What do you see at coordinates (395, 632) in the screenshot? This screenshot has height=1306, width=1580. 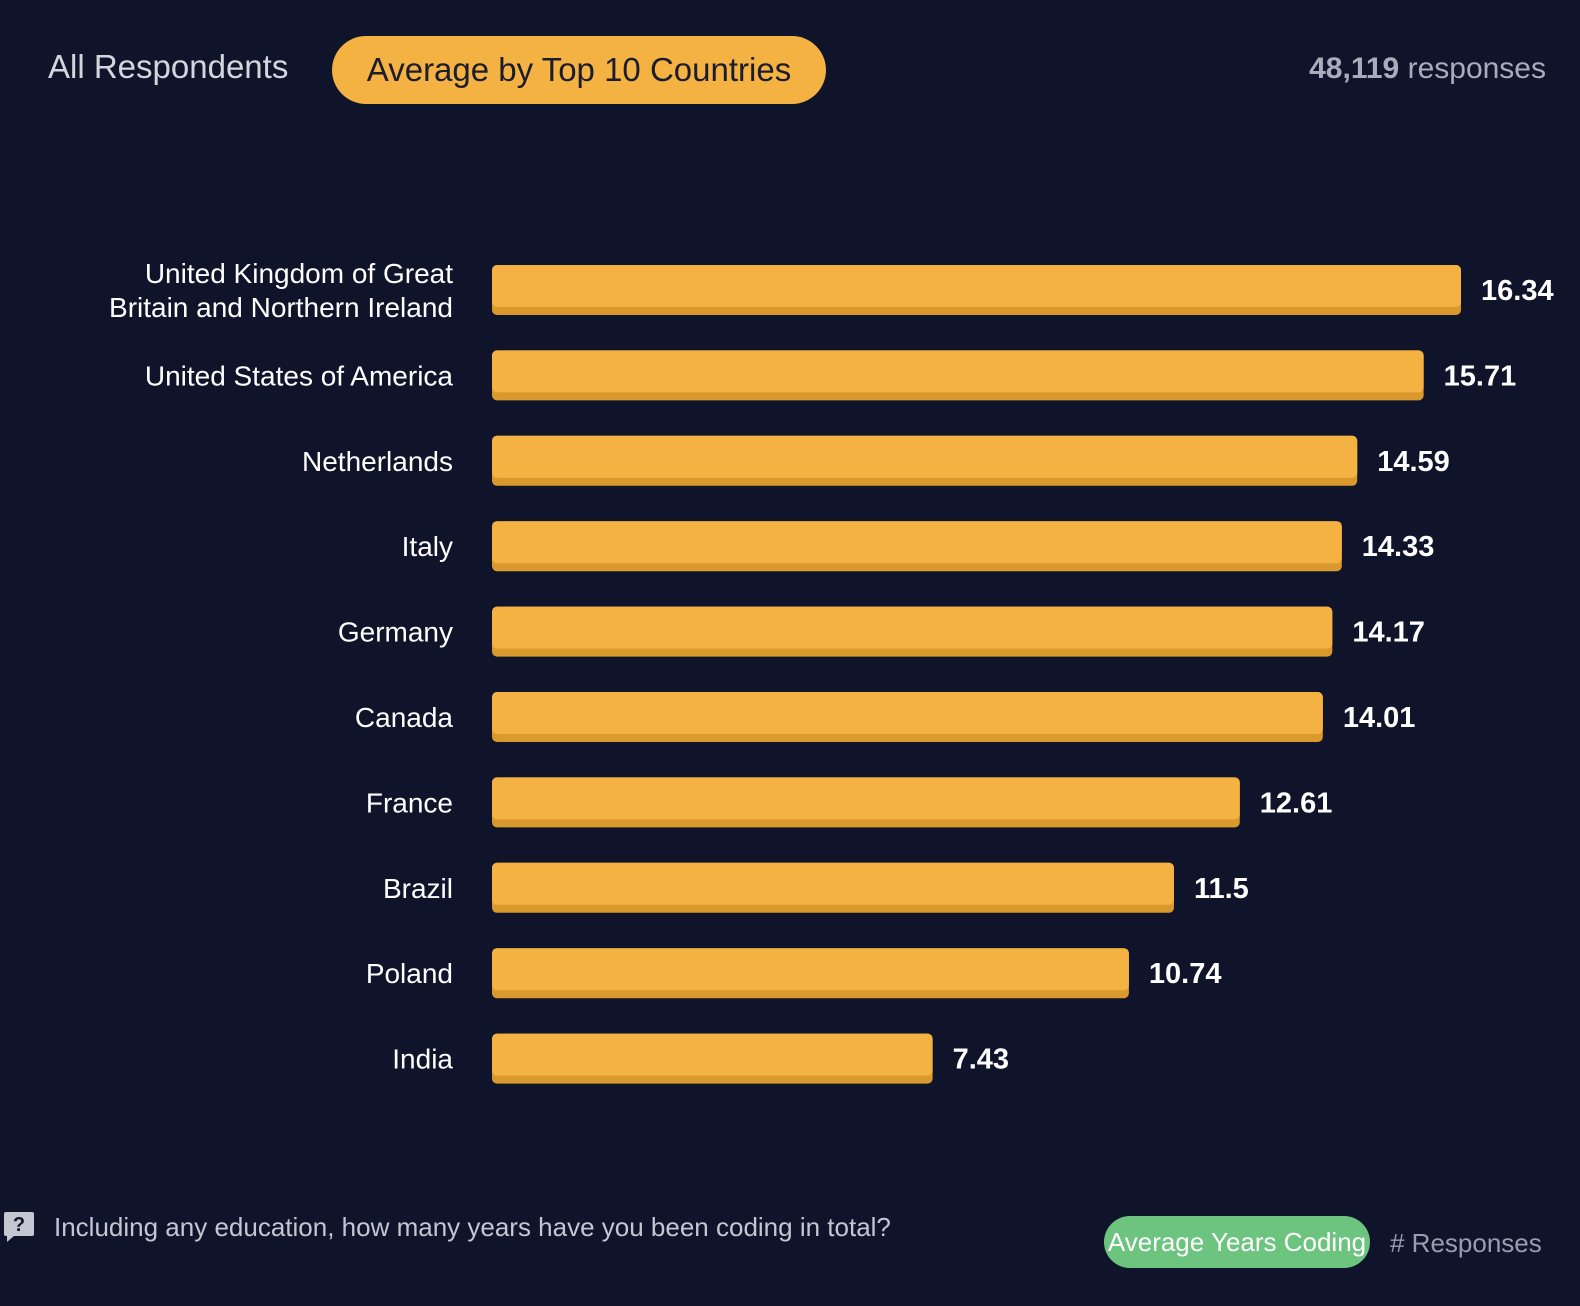 I see `category-label: Germany` at bounding box center [395, 632].